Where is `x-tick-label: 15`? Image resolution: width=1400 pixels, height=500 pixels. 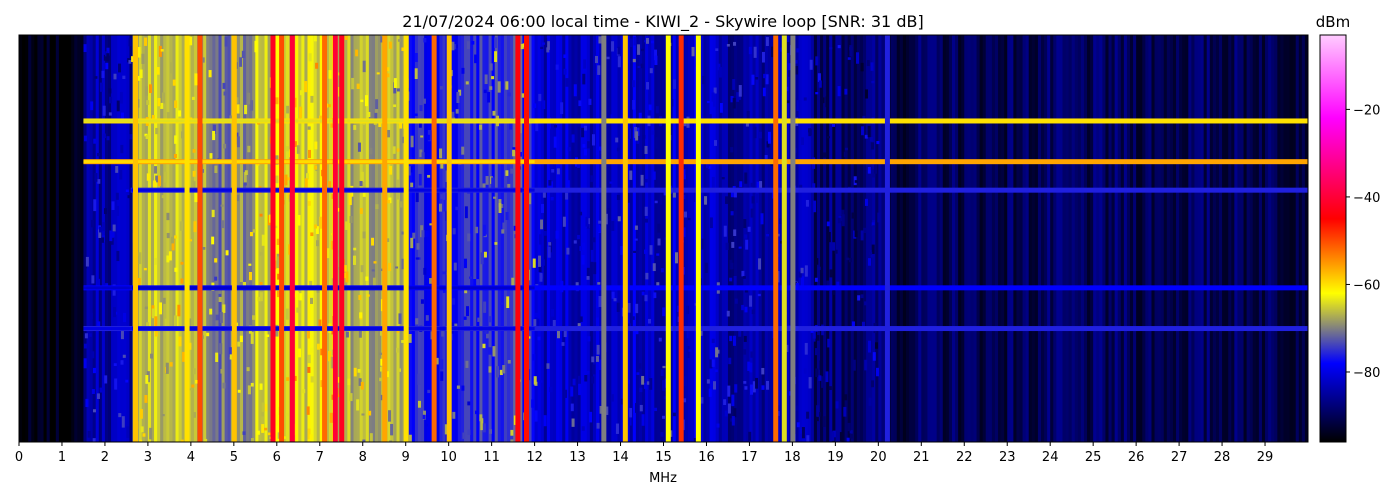 x-tick-label: 15 is located at coordinates (663, 457).